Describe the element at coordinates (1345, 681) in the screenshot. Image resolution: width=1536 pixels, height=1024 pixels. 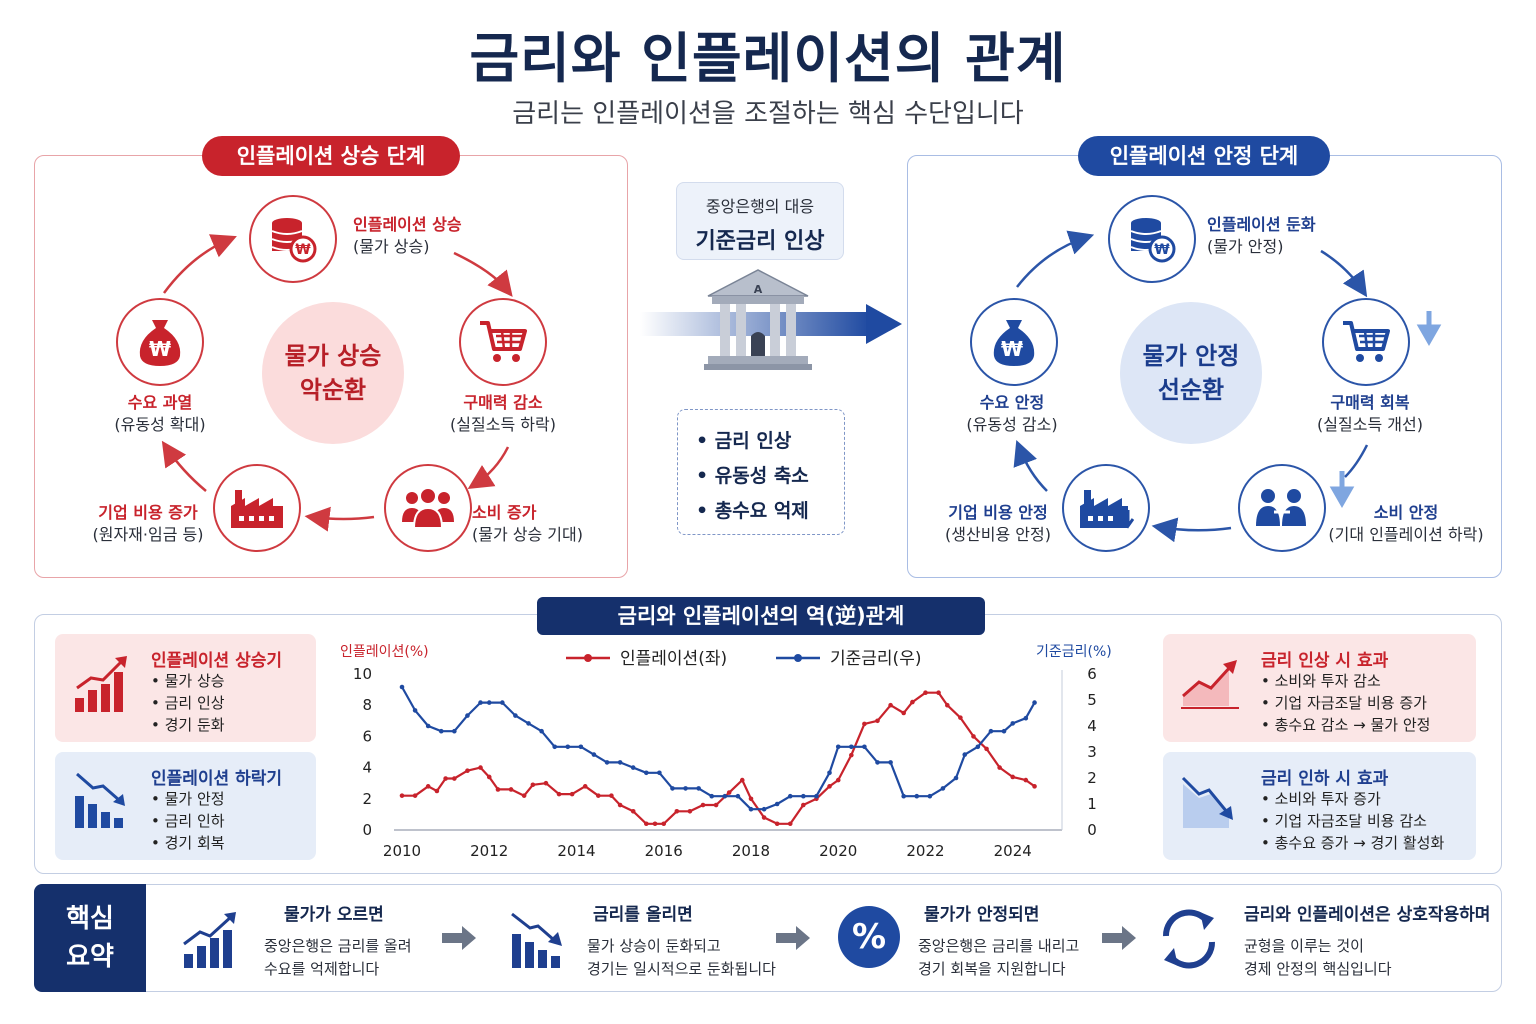
I see `card-bullet: 소비와 투자 감소` at that location.